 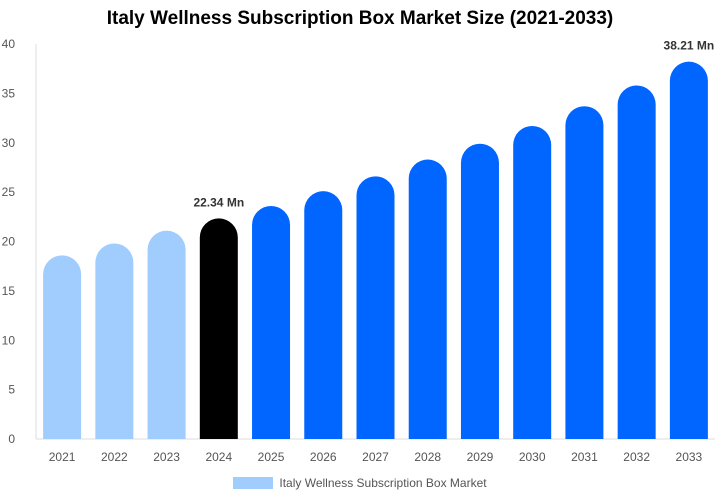 What do you see at coordinates (271, 322) in the screenshot?
I see `bar-2025` at bounding box center [271, 322].